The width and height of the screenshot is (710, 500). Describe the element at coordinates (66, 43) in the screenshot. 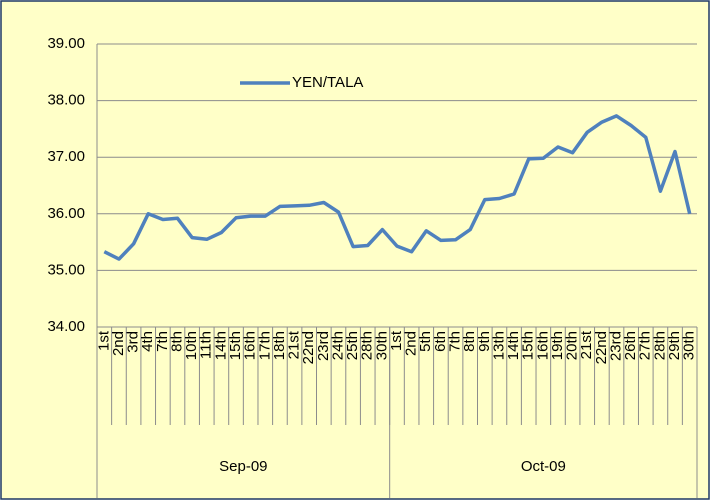

I see `y-tick-label: 39.00` at that location.